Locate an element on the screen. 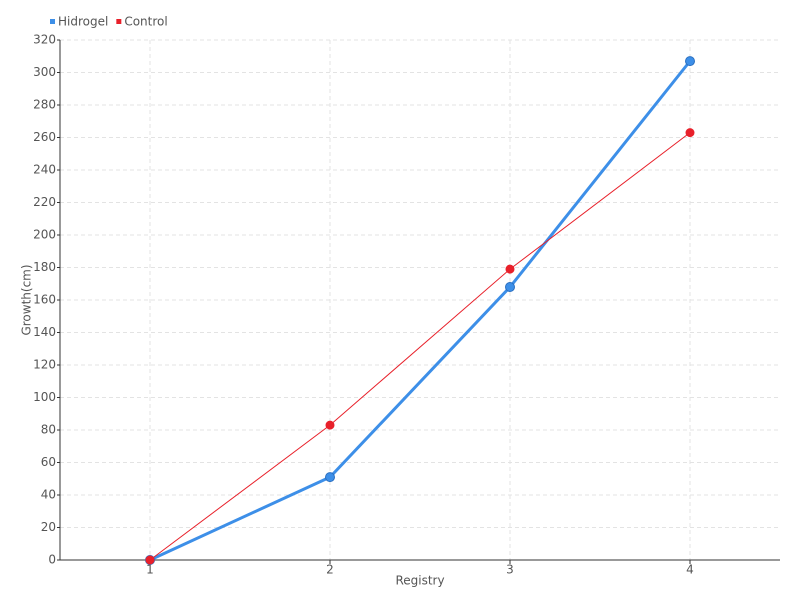 Image resolution: width=800 pixels, height=604 pixels. y-tick-label: 100 is located at coordinates (44, 397).